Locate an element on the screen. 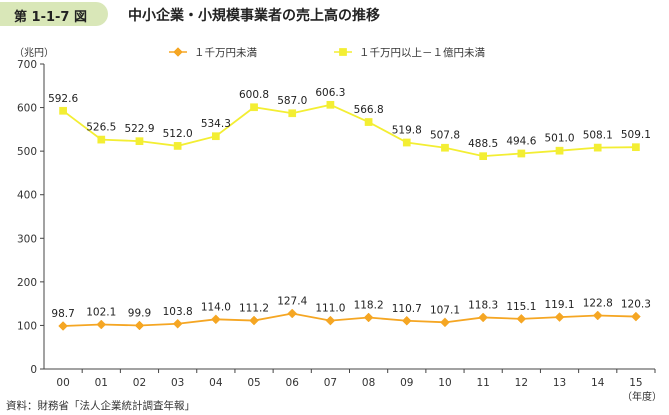  y-tick-label: 0 is located at coordinates (33, 370).